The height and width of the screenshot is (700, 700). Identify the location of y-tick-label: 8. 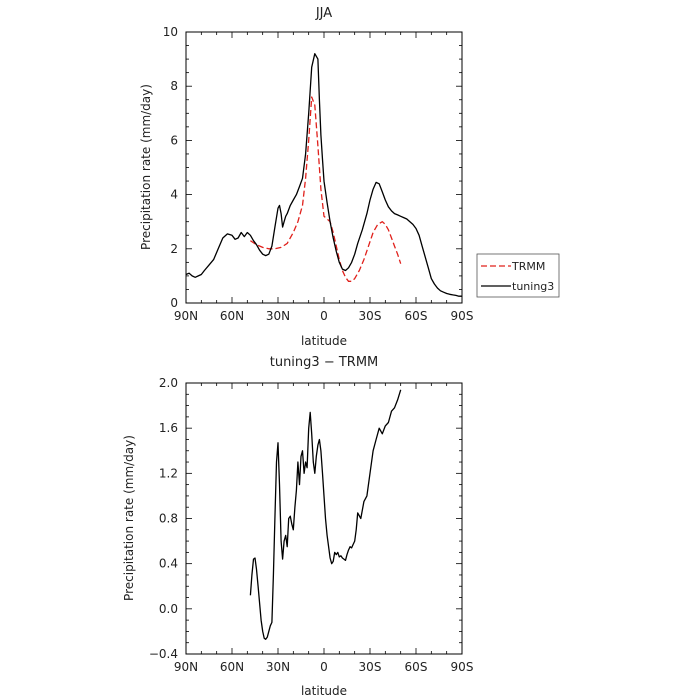
(174, 86).